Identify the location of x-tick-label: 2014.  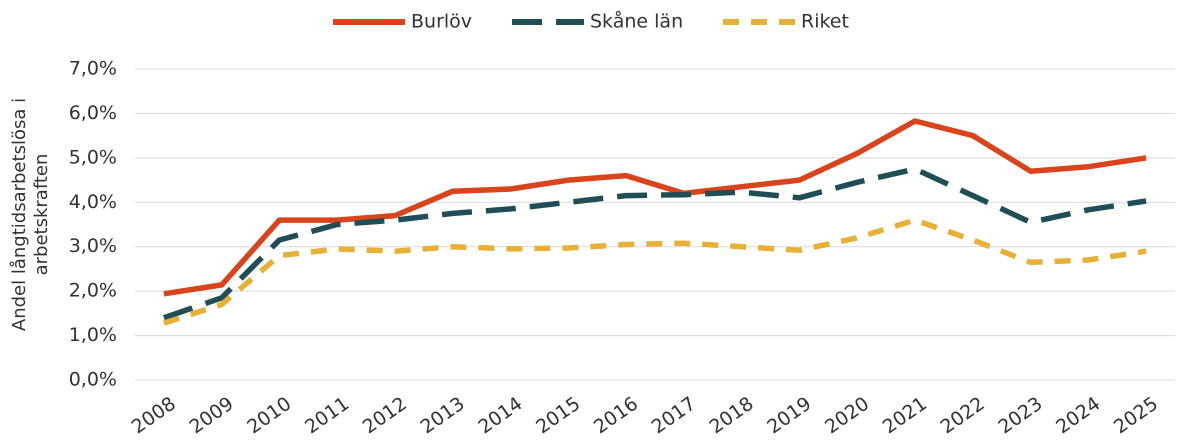
(500, 416).